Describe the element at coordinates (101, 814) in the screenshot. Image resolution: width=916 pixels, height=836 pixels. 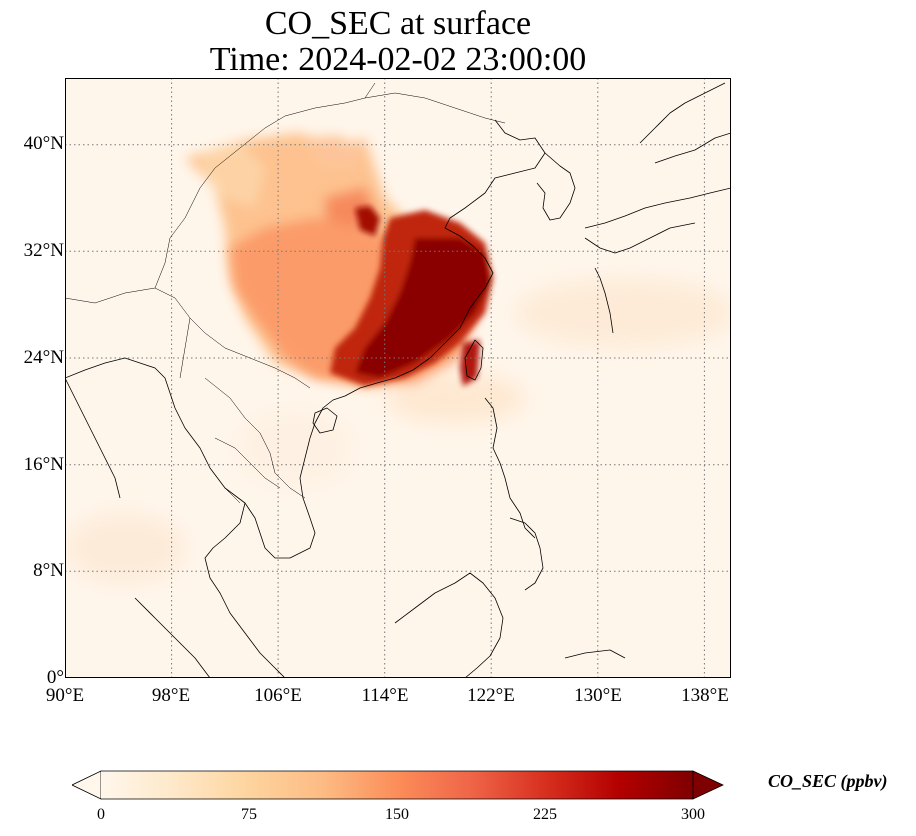
I see `colorbar-tick-0: 0` at that location.